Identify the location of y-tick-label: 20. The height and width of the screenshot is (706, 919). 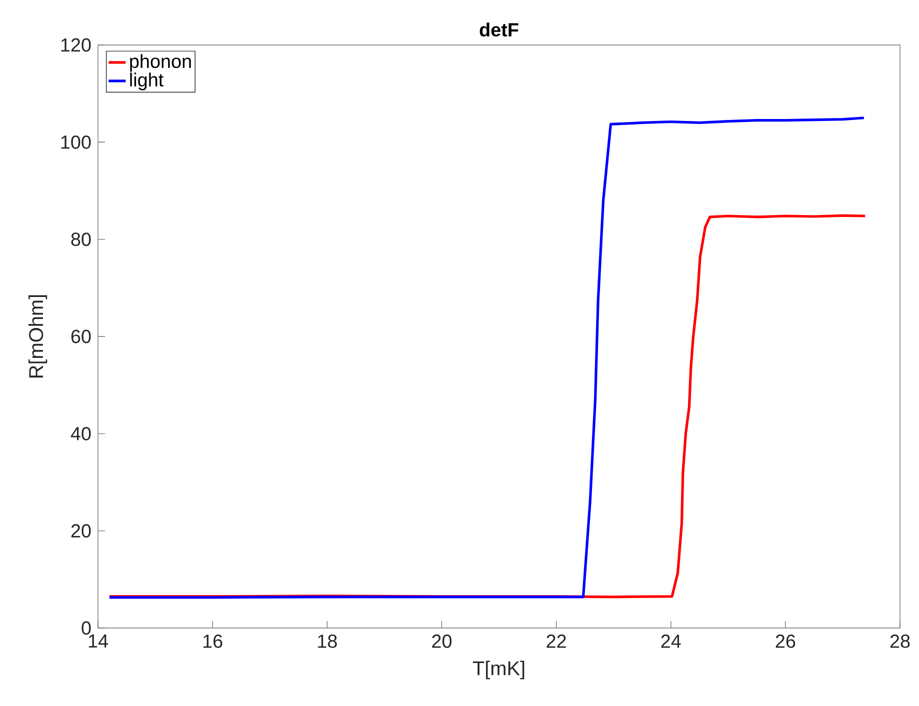
(81, 531).